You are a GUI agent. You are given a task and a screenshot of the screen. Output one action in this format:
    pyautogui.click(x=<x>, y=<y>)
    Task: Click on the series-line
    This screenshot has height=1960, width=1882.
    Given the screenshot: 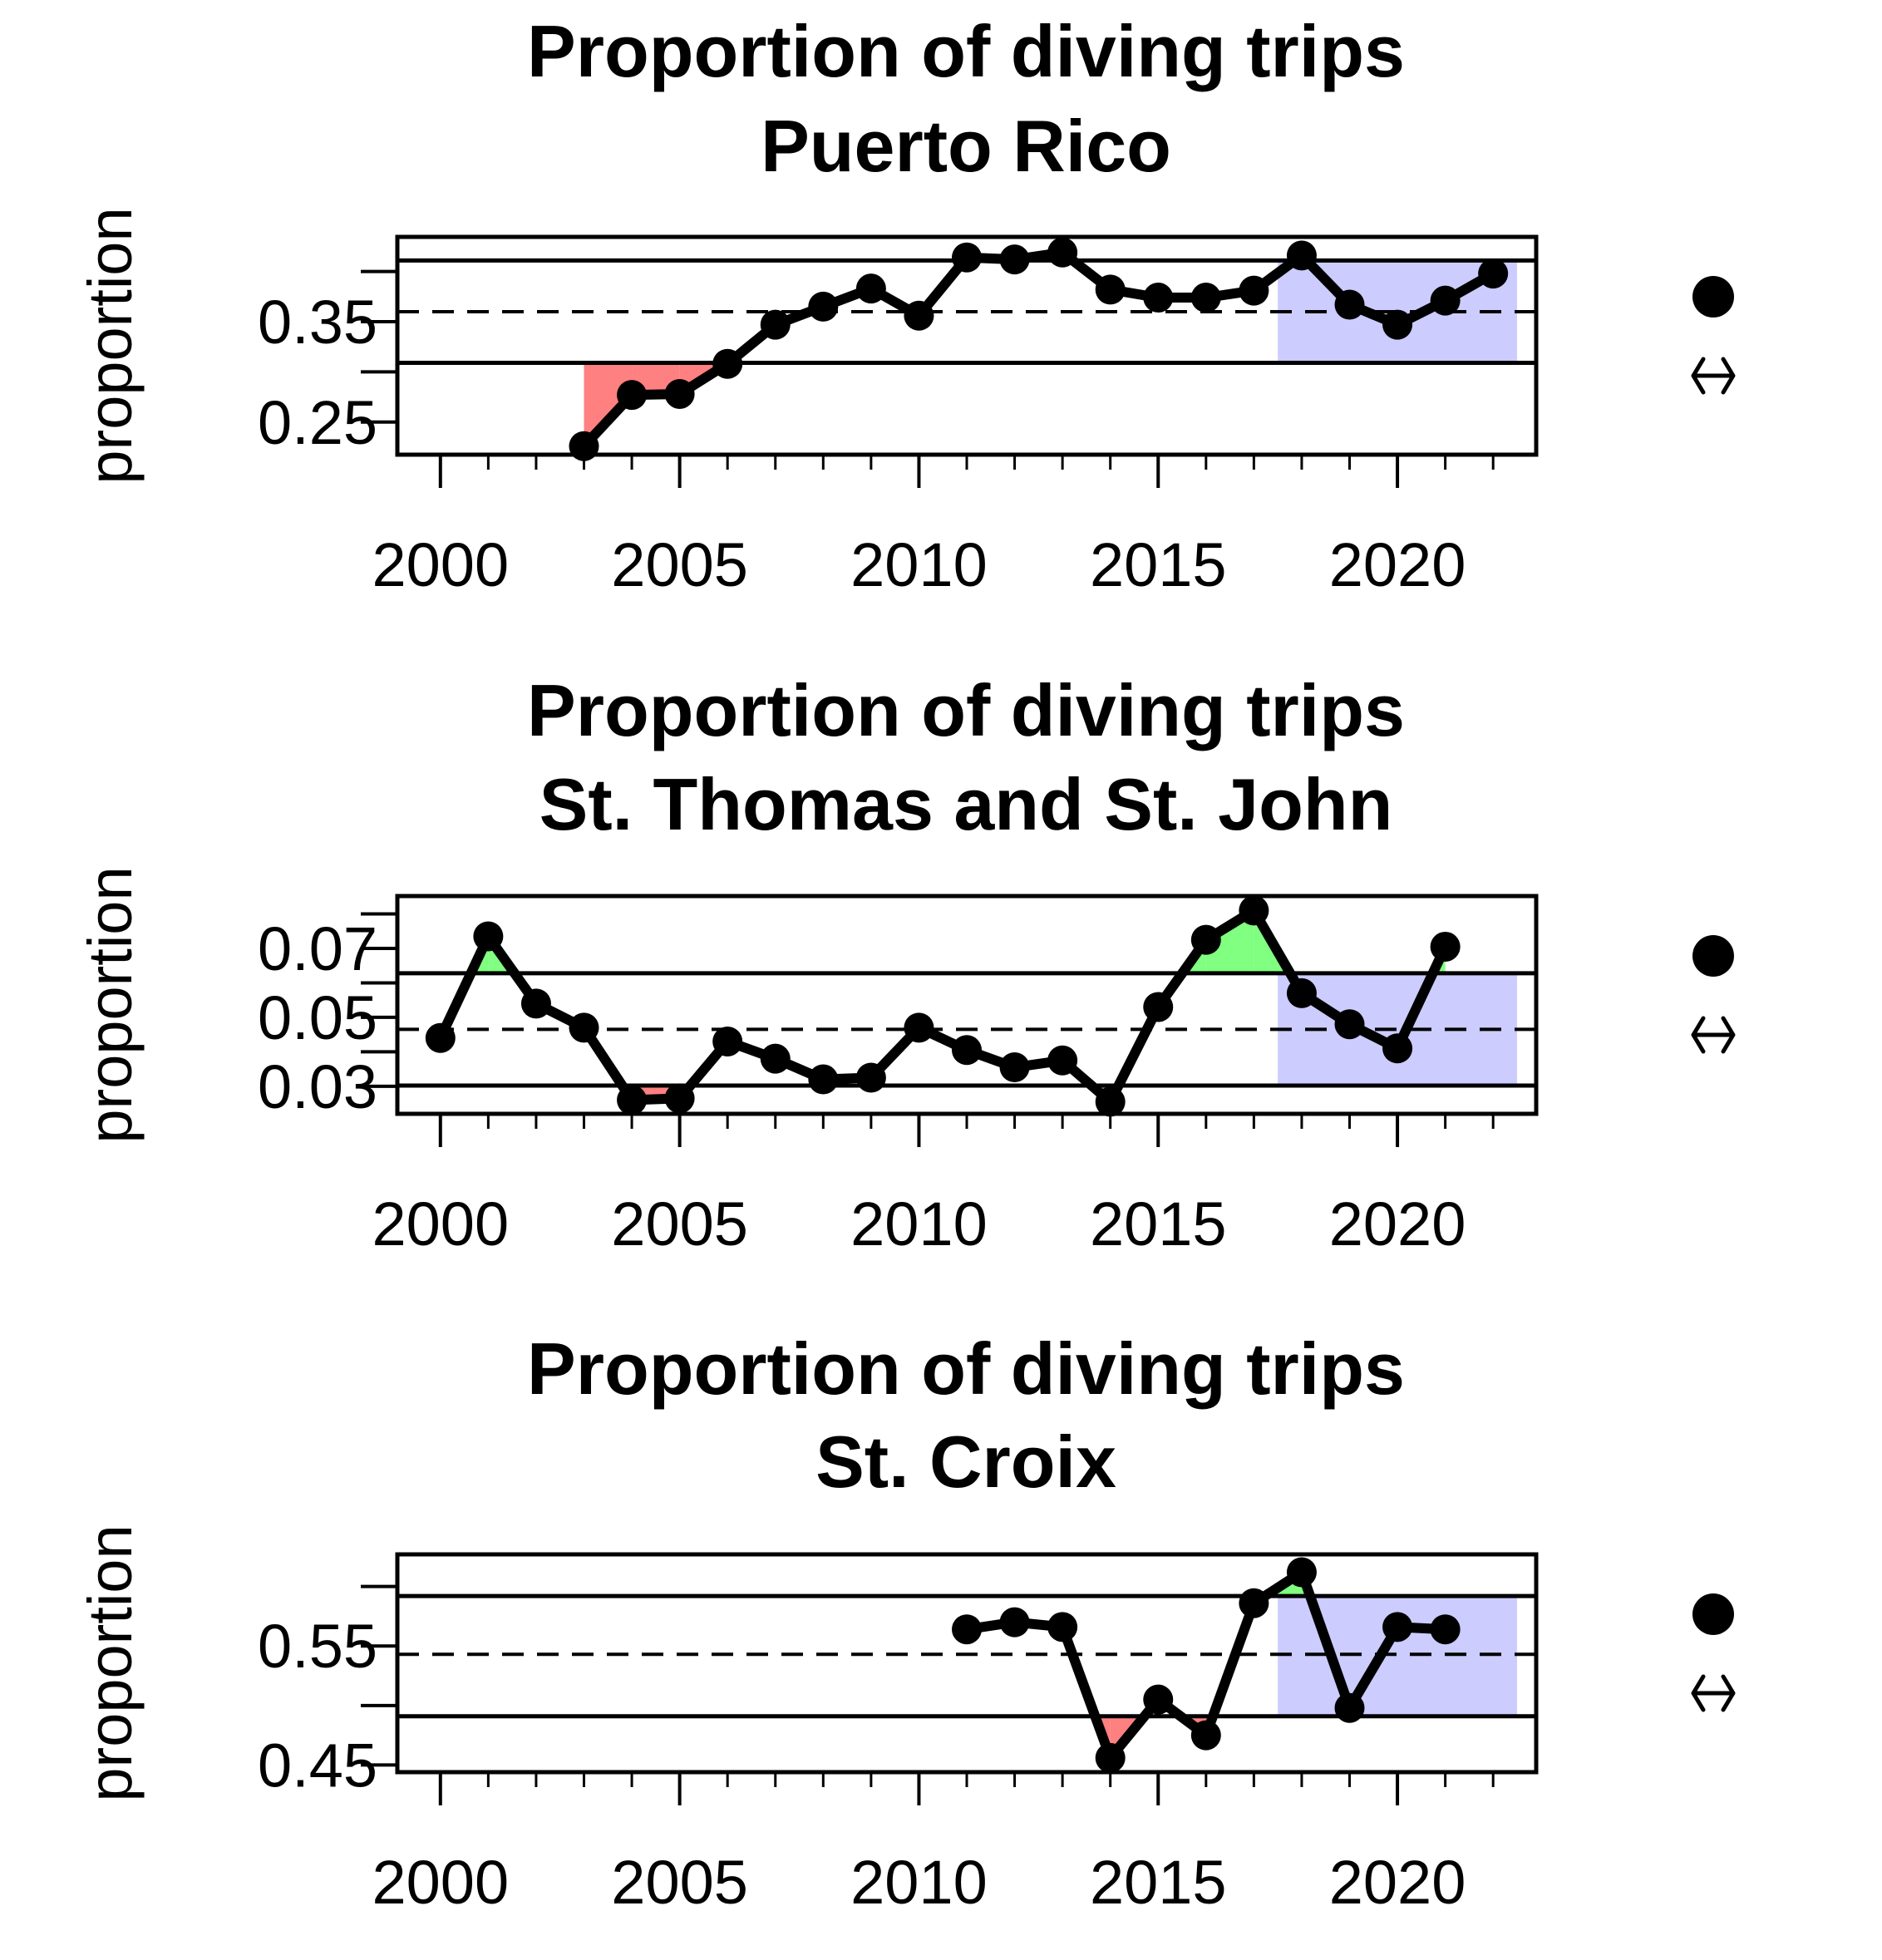 What is the action you would take?
    pyautogui.click(x=944, y=1006)
    